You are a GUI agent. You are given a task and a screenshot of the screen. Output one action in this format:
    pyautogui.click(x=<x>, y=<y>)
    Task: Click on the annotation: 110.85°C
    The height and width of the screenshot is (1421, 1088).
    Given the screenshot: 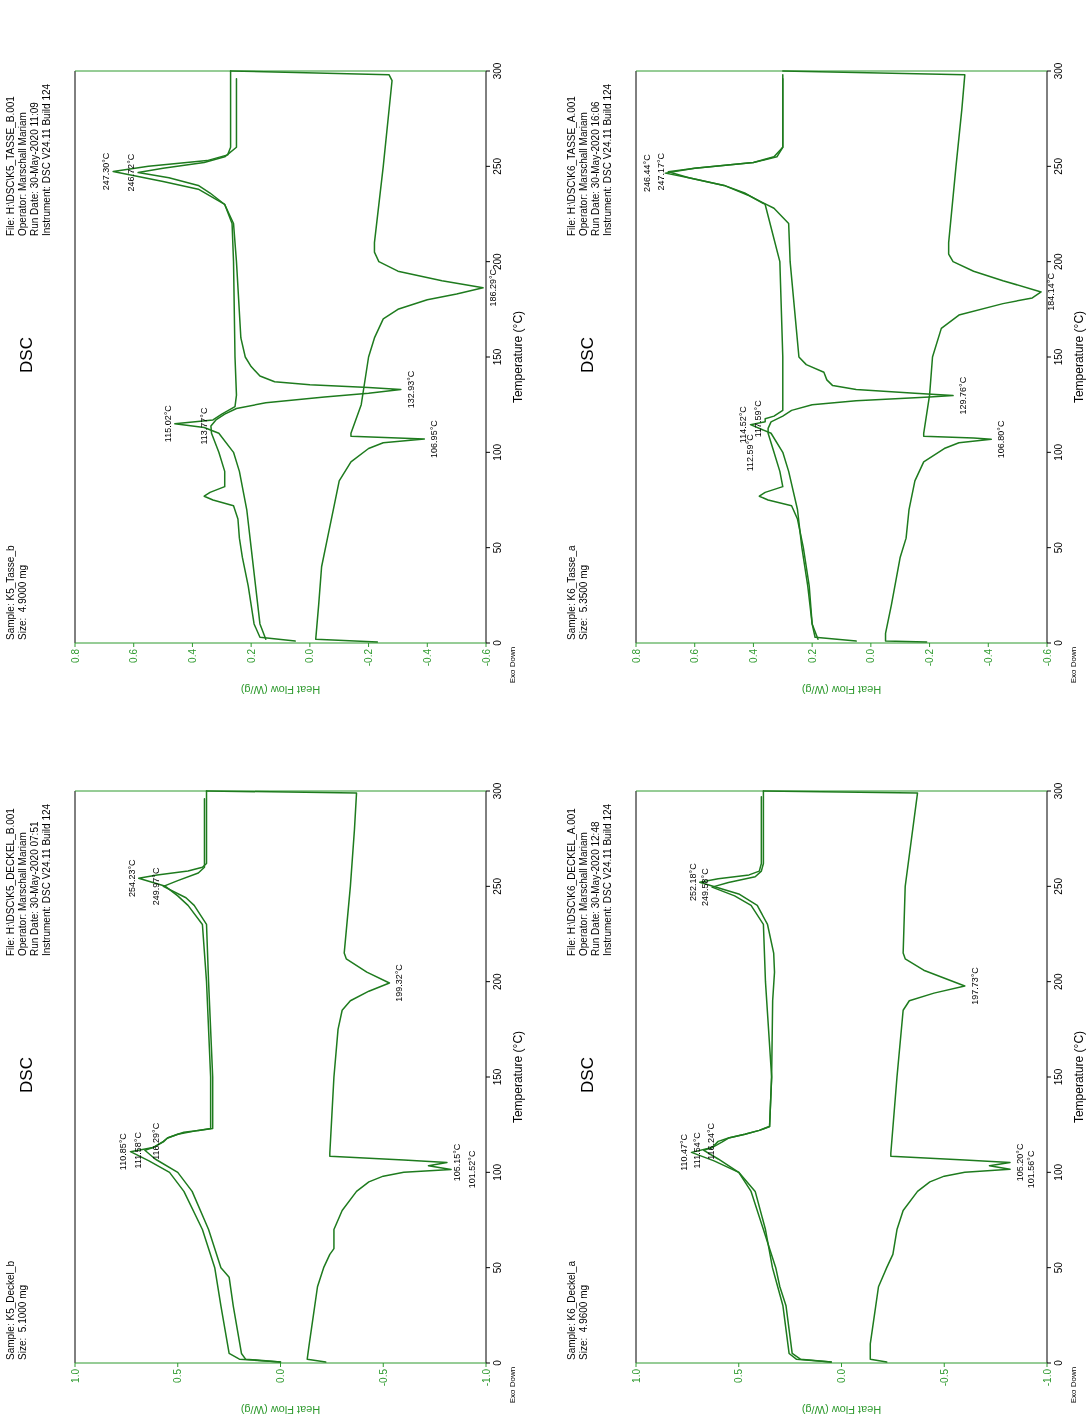 What is the action you would take?
    pyautogui.click(x=123, y=1151)
    